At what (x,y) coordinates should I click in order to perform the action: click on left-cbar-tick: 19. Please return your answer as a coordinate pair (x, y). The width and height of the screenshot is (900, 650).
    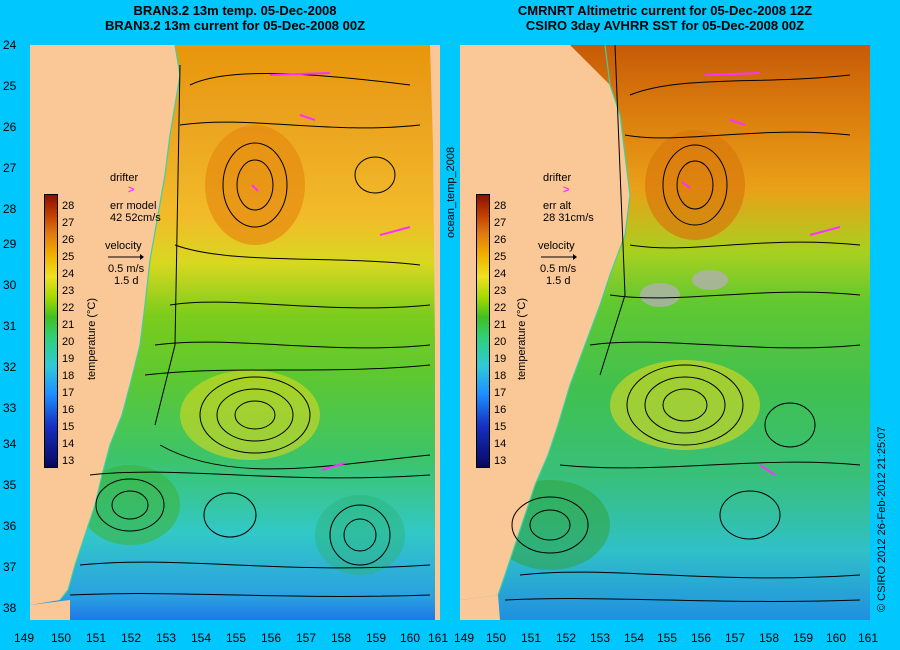
    Looking at the image, I should click on (68, 359).